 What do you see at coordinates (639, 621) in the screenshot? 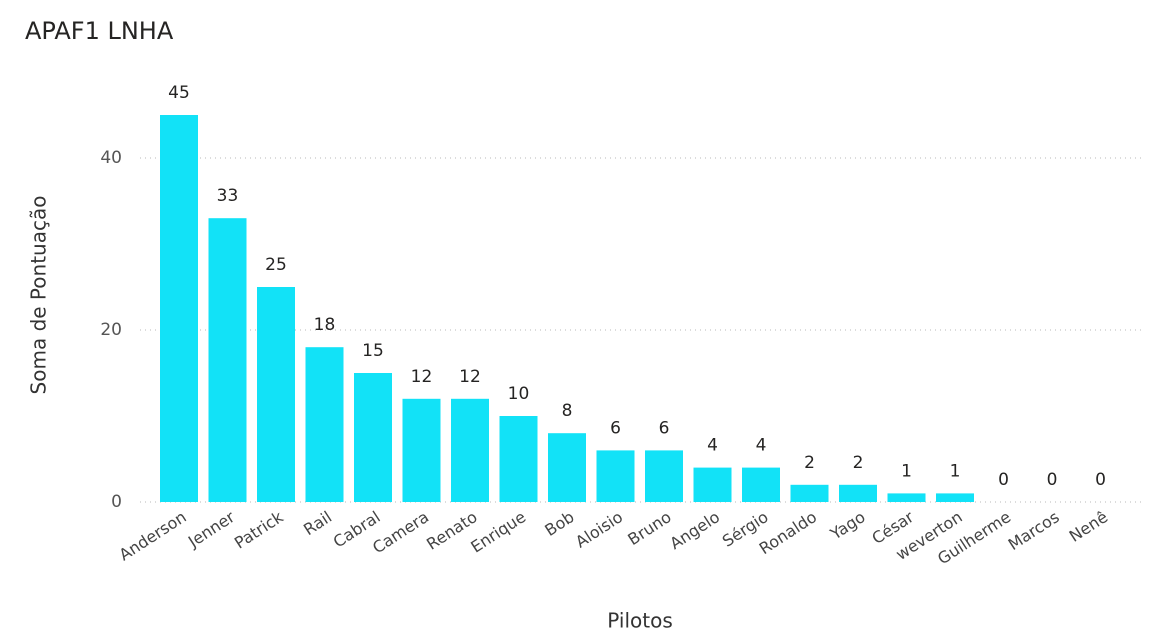
I see `x-axis-title: Pilotos` at bounding box center [639, 621].